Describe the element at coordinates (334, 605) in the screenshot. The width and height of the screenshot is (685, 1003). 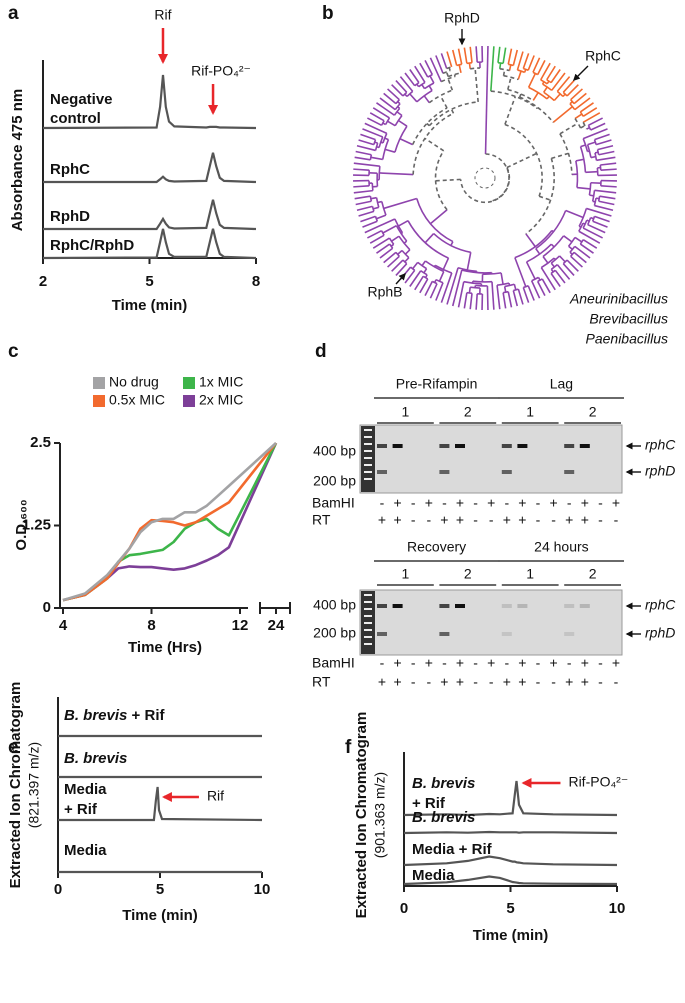
I see `ladder-label: 400 bp` at that location.